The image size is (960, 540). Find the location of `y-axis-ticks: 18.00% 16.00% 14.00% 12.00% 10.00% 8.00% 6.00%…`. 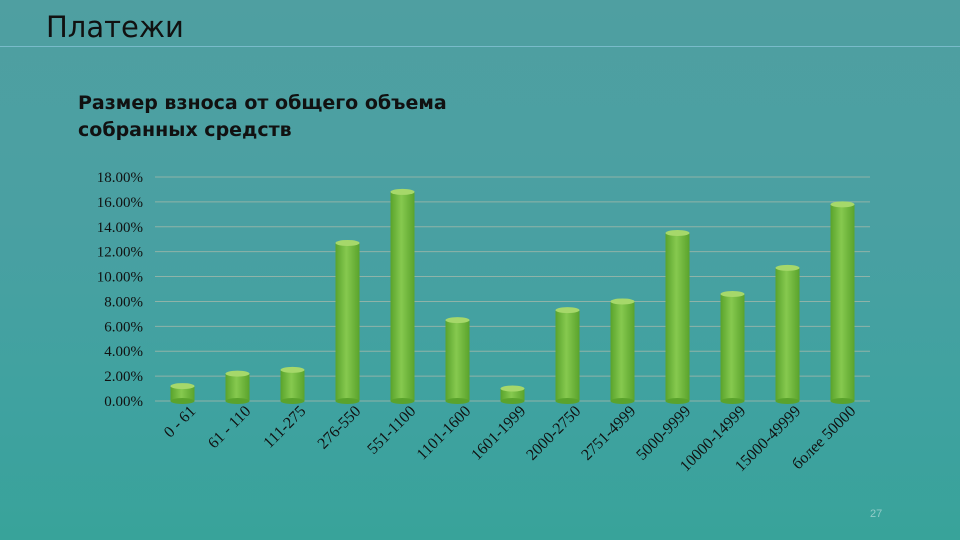

y-axis-ticks: 18.00% 16.00% 14.00% 12.00% 10.00% 8.00% 6.00%… is located at coordinates (120, 290).